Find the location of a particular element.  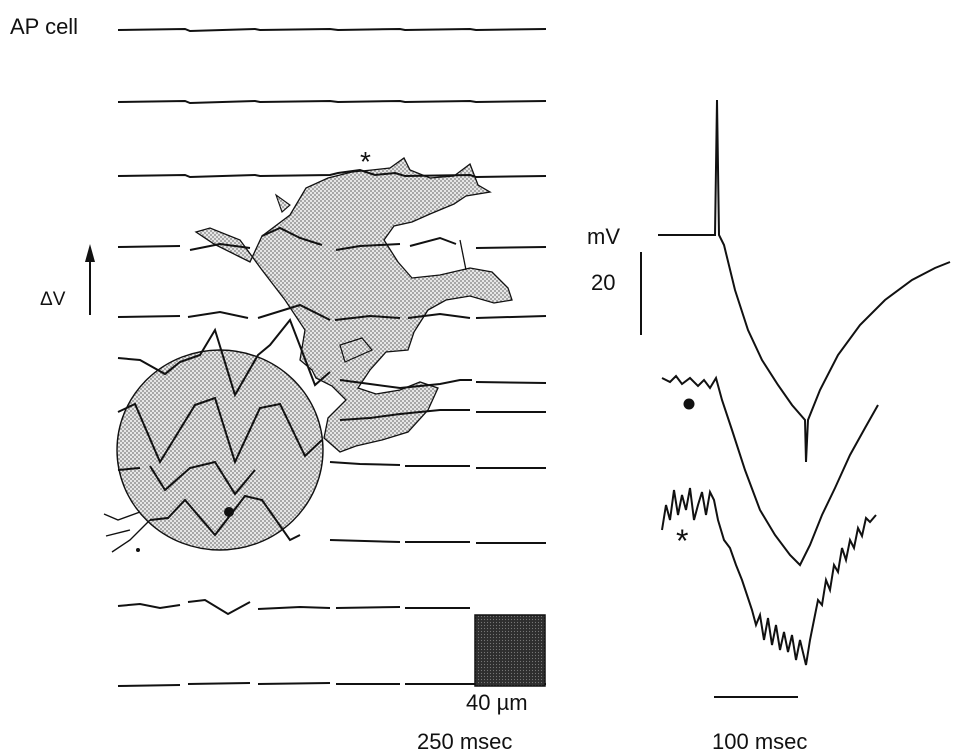

asterisk-marker-dendrite: * is located at coordinates (365, 161).